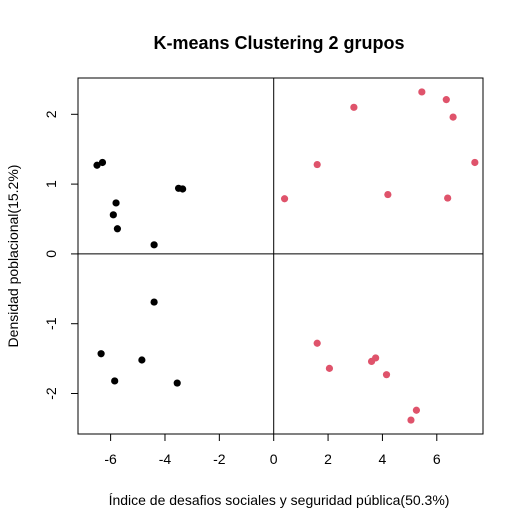 The image size is (523, 532). Describe the element at coordinates (274, 459) in the screenshot. I see `x-tick-label: 0` at that location.